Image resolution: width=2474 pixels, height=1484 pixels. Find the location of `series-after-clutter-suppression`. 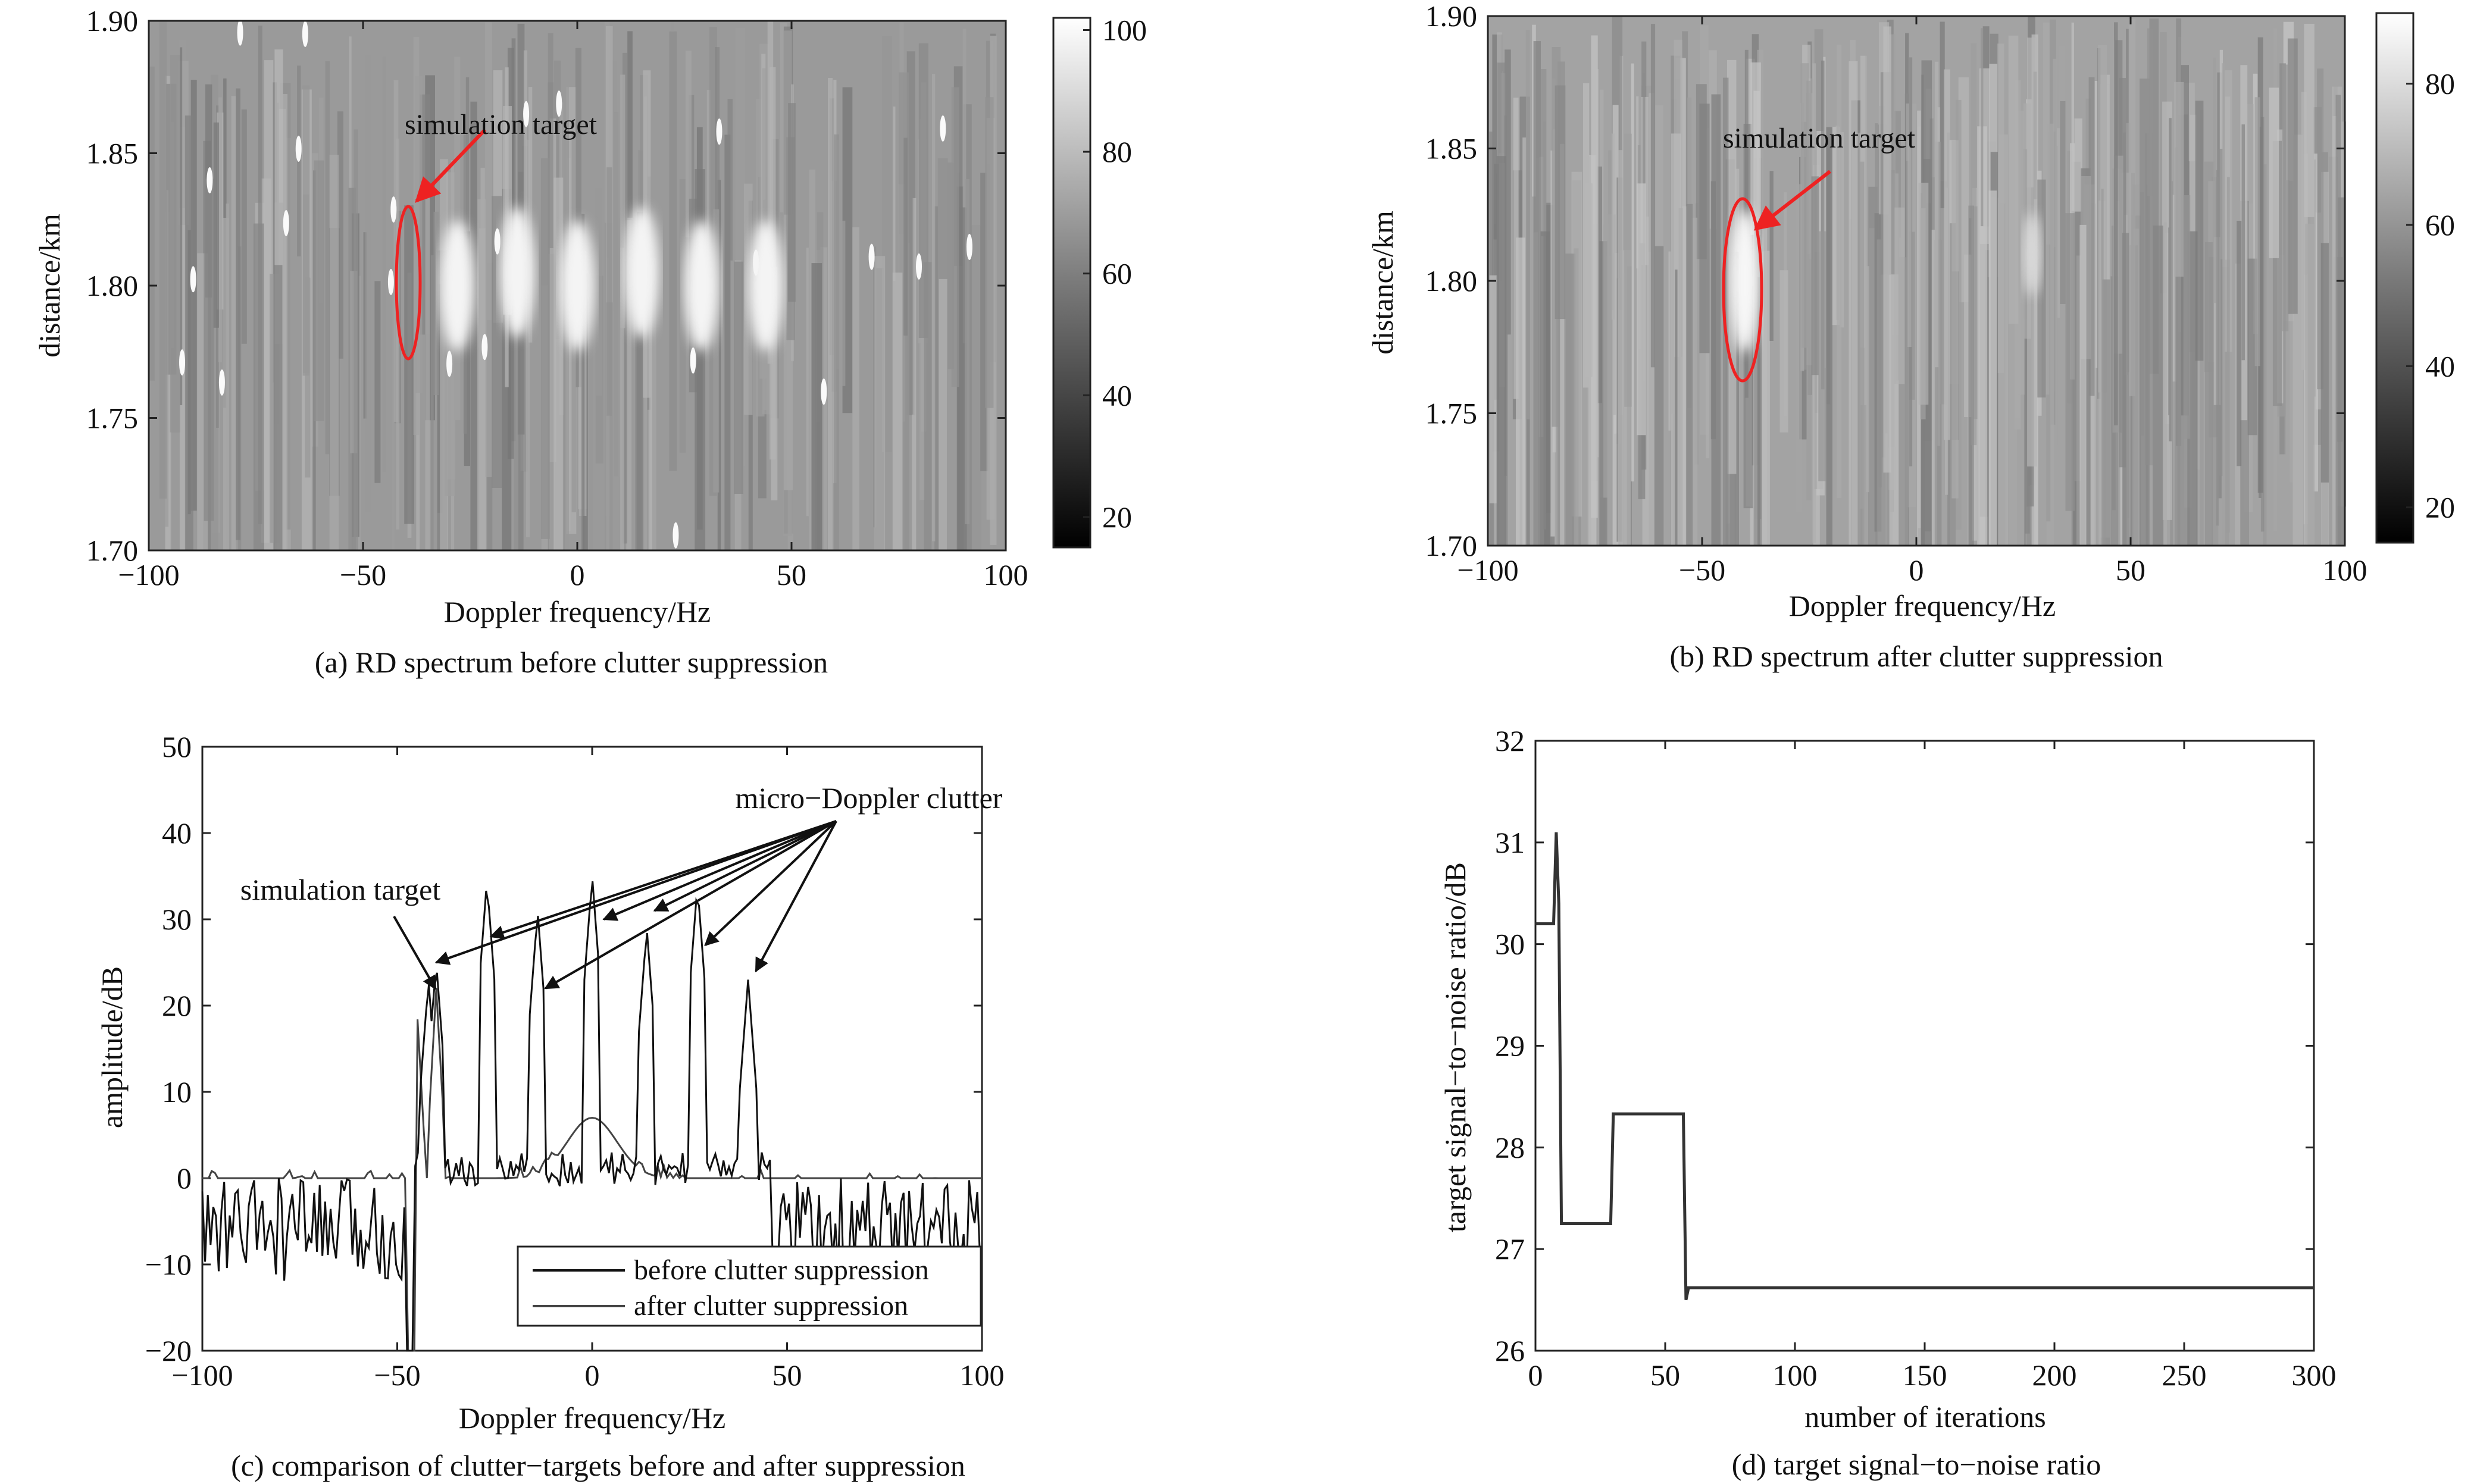

series-after-clutter-suppression is located at coordinates (592, 1170).